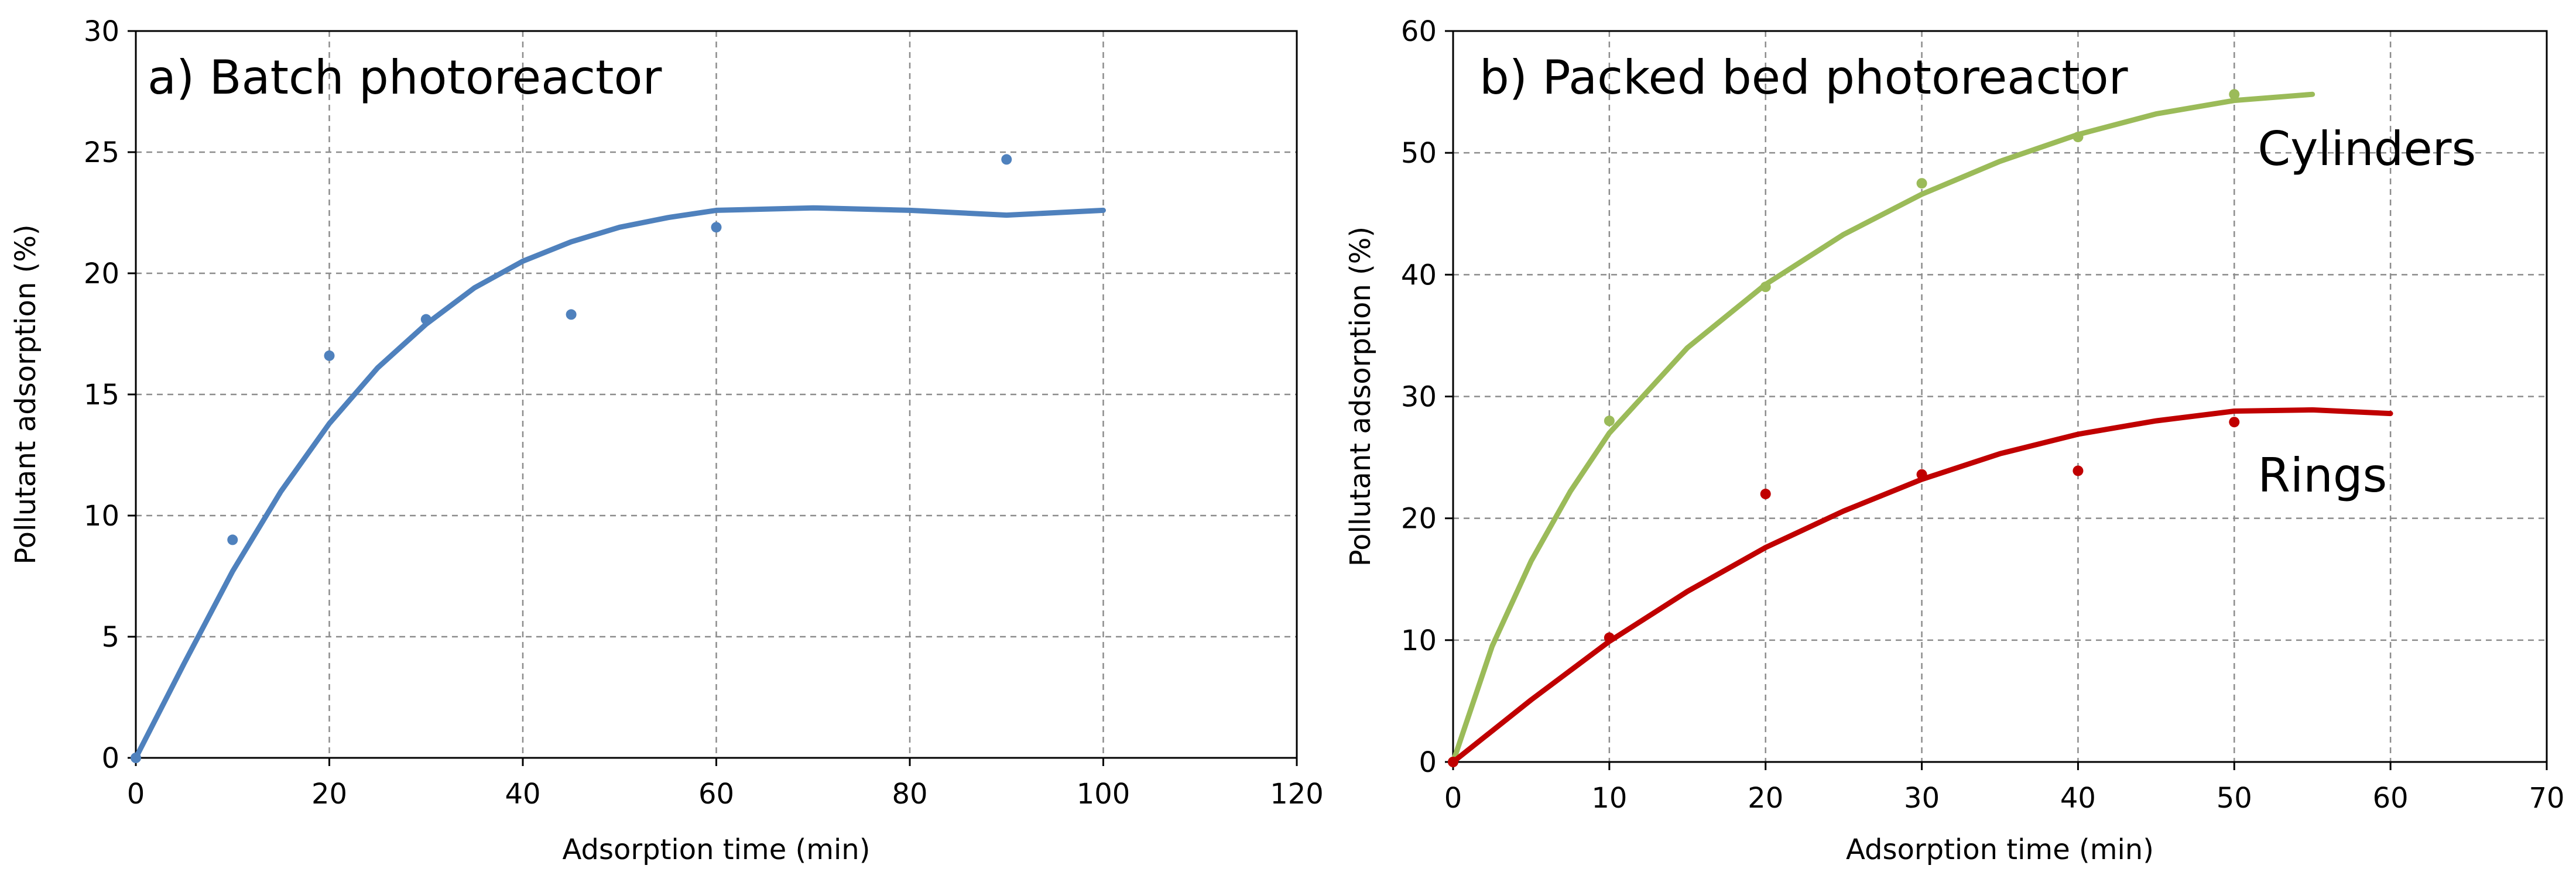 The width and height of the screenshot is (2576, 879). I want to click on y-tick-label: 60, so click(1419, 31).